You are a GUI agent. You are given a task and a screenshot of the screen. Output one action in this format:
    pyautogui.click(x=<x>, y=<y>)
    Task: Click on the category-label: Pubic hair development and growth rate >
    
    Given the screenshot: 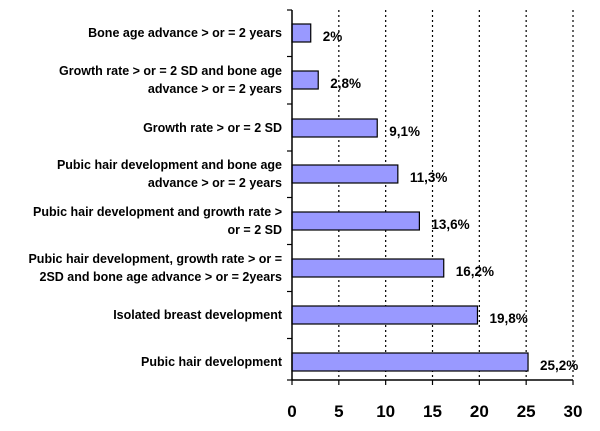 What is the action you would take?
    pyautogui.click(x=157, y=212)
    